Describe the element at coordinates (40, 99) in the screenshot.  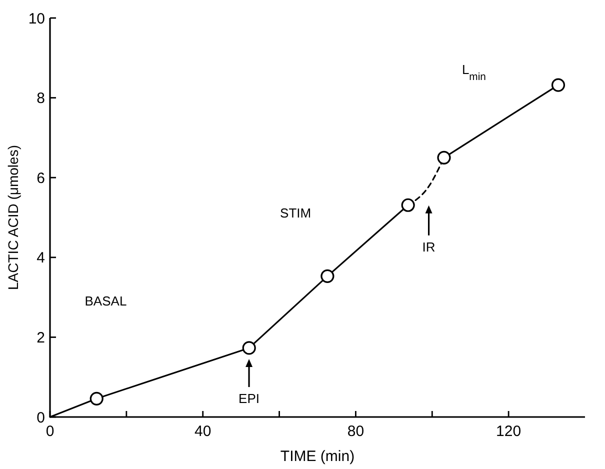
I see `y-tick-label: 8` at that location.